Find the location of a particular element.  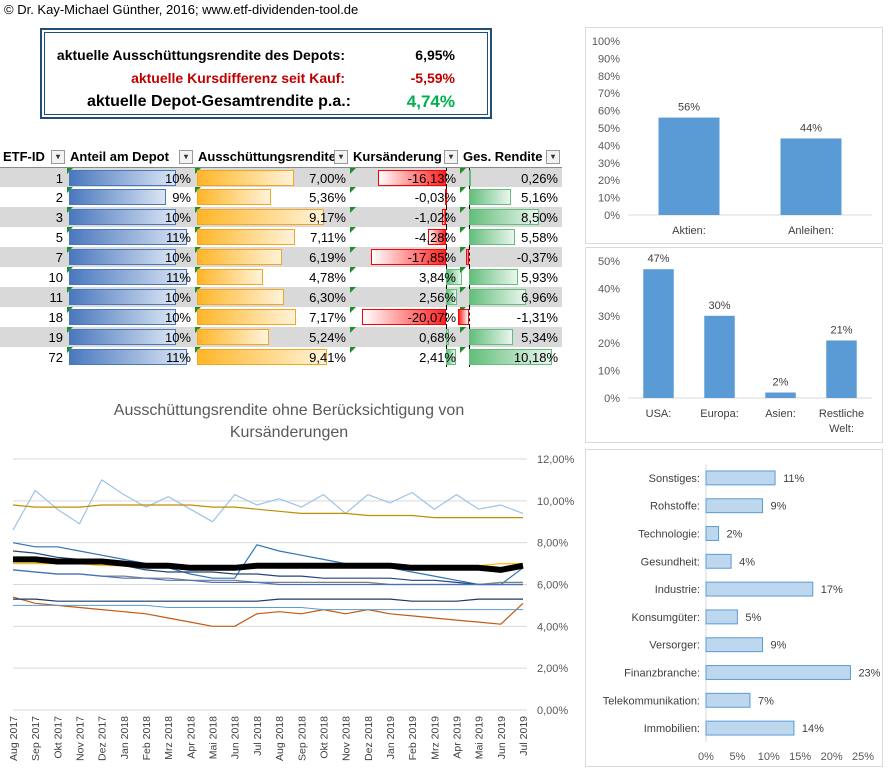

cell-price-change: -1,02% is located at coordinates (405, 217).